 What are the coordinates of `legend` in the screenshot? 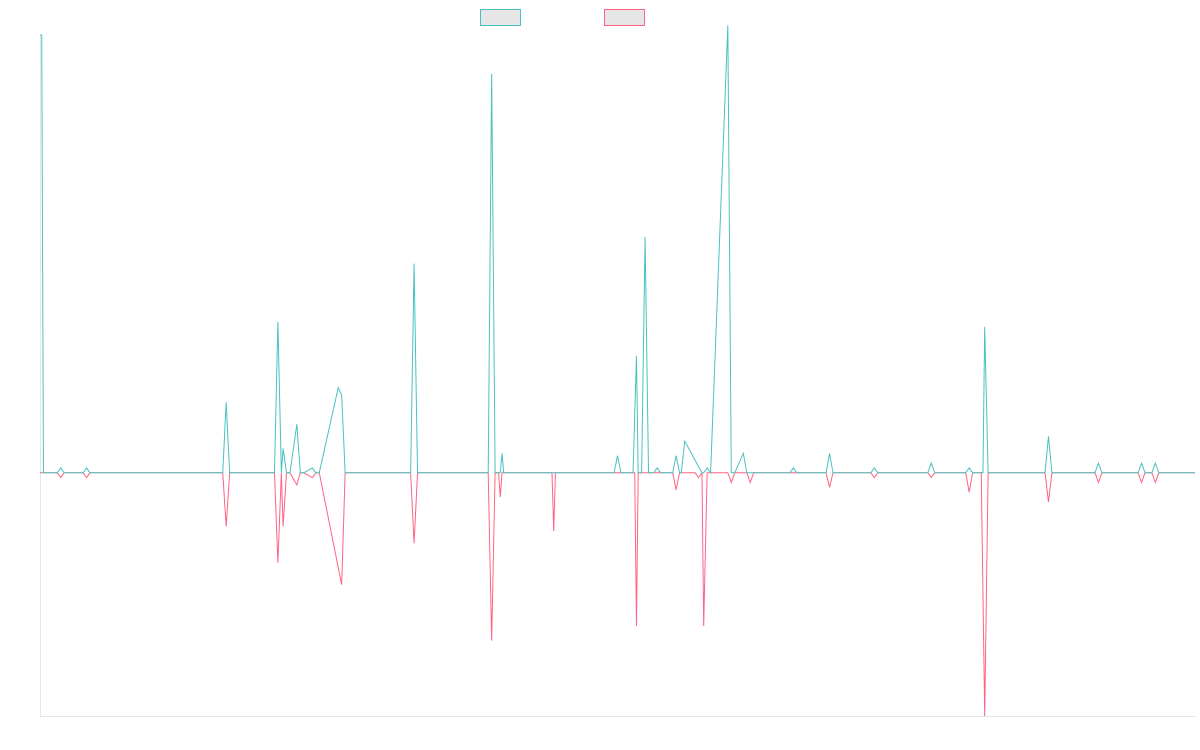 It's located at (562, 17).